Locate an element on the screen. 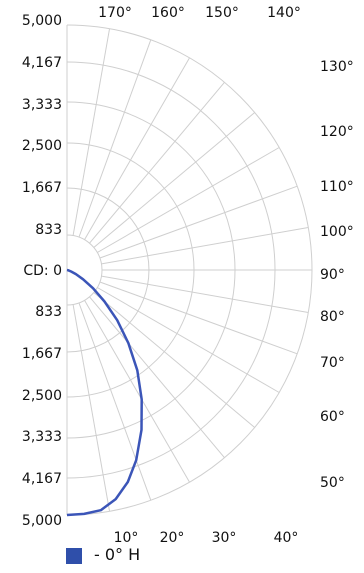 The height and width of the screenshot is (573, 364). legend-label: - 0° H is located at coordinates (117, 554).